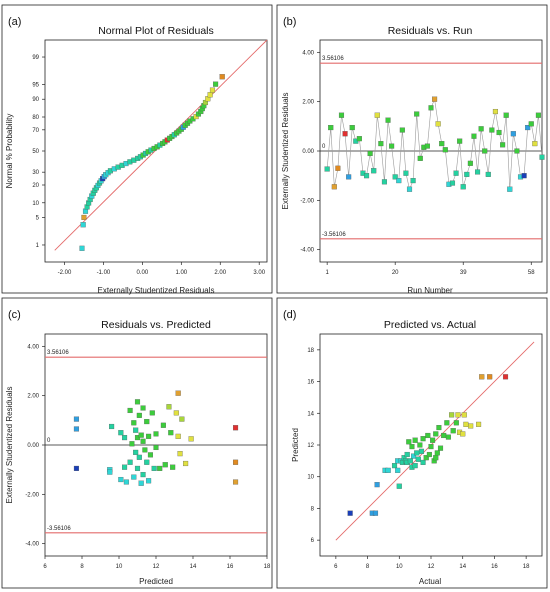 The image size is (550, 592). I want to click on panel-c-xtick-label: 8, so click(82, 567).